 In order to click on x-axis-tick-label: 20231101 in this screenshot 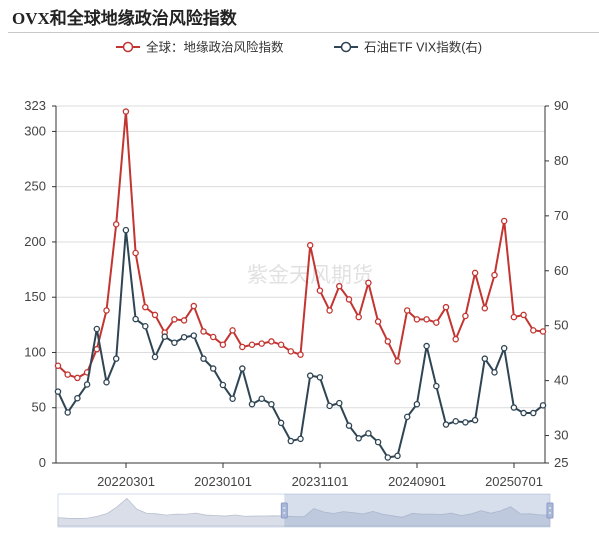, I will do `click(320, 481)`.